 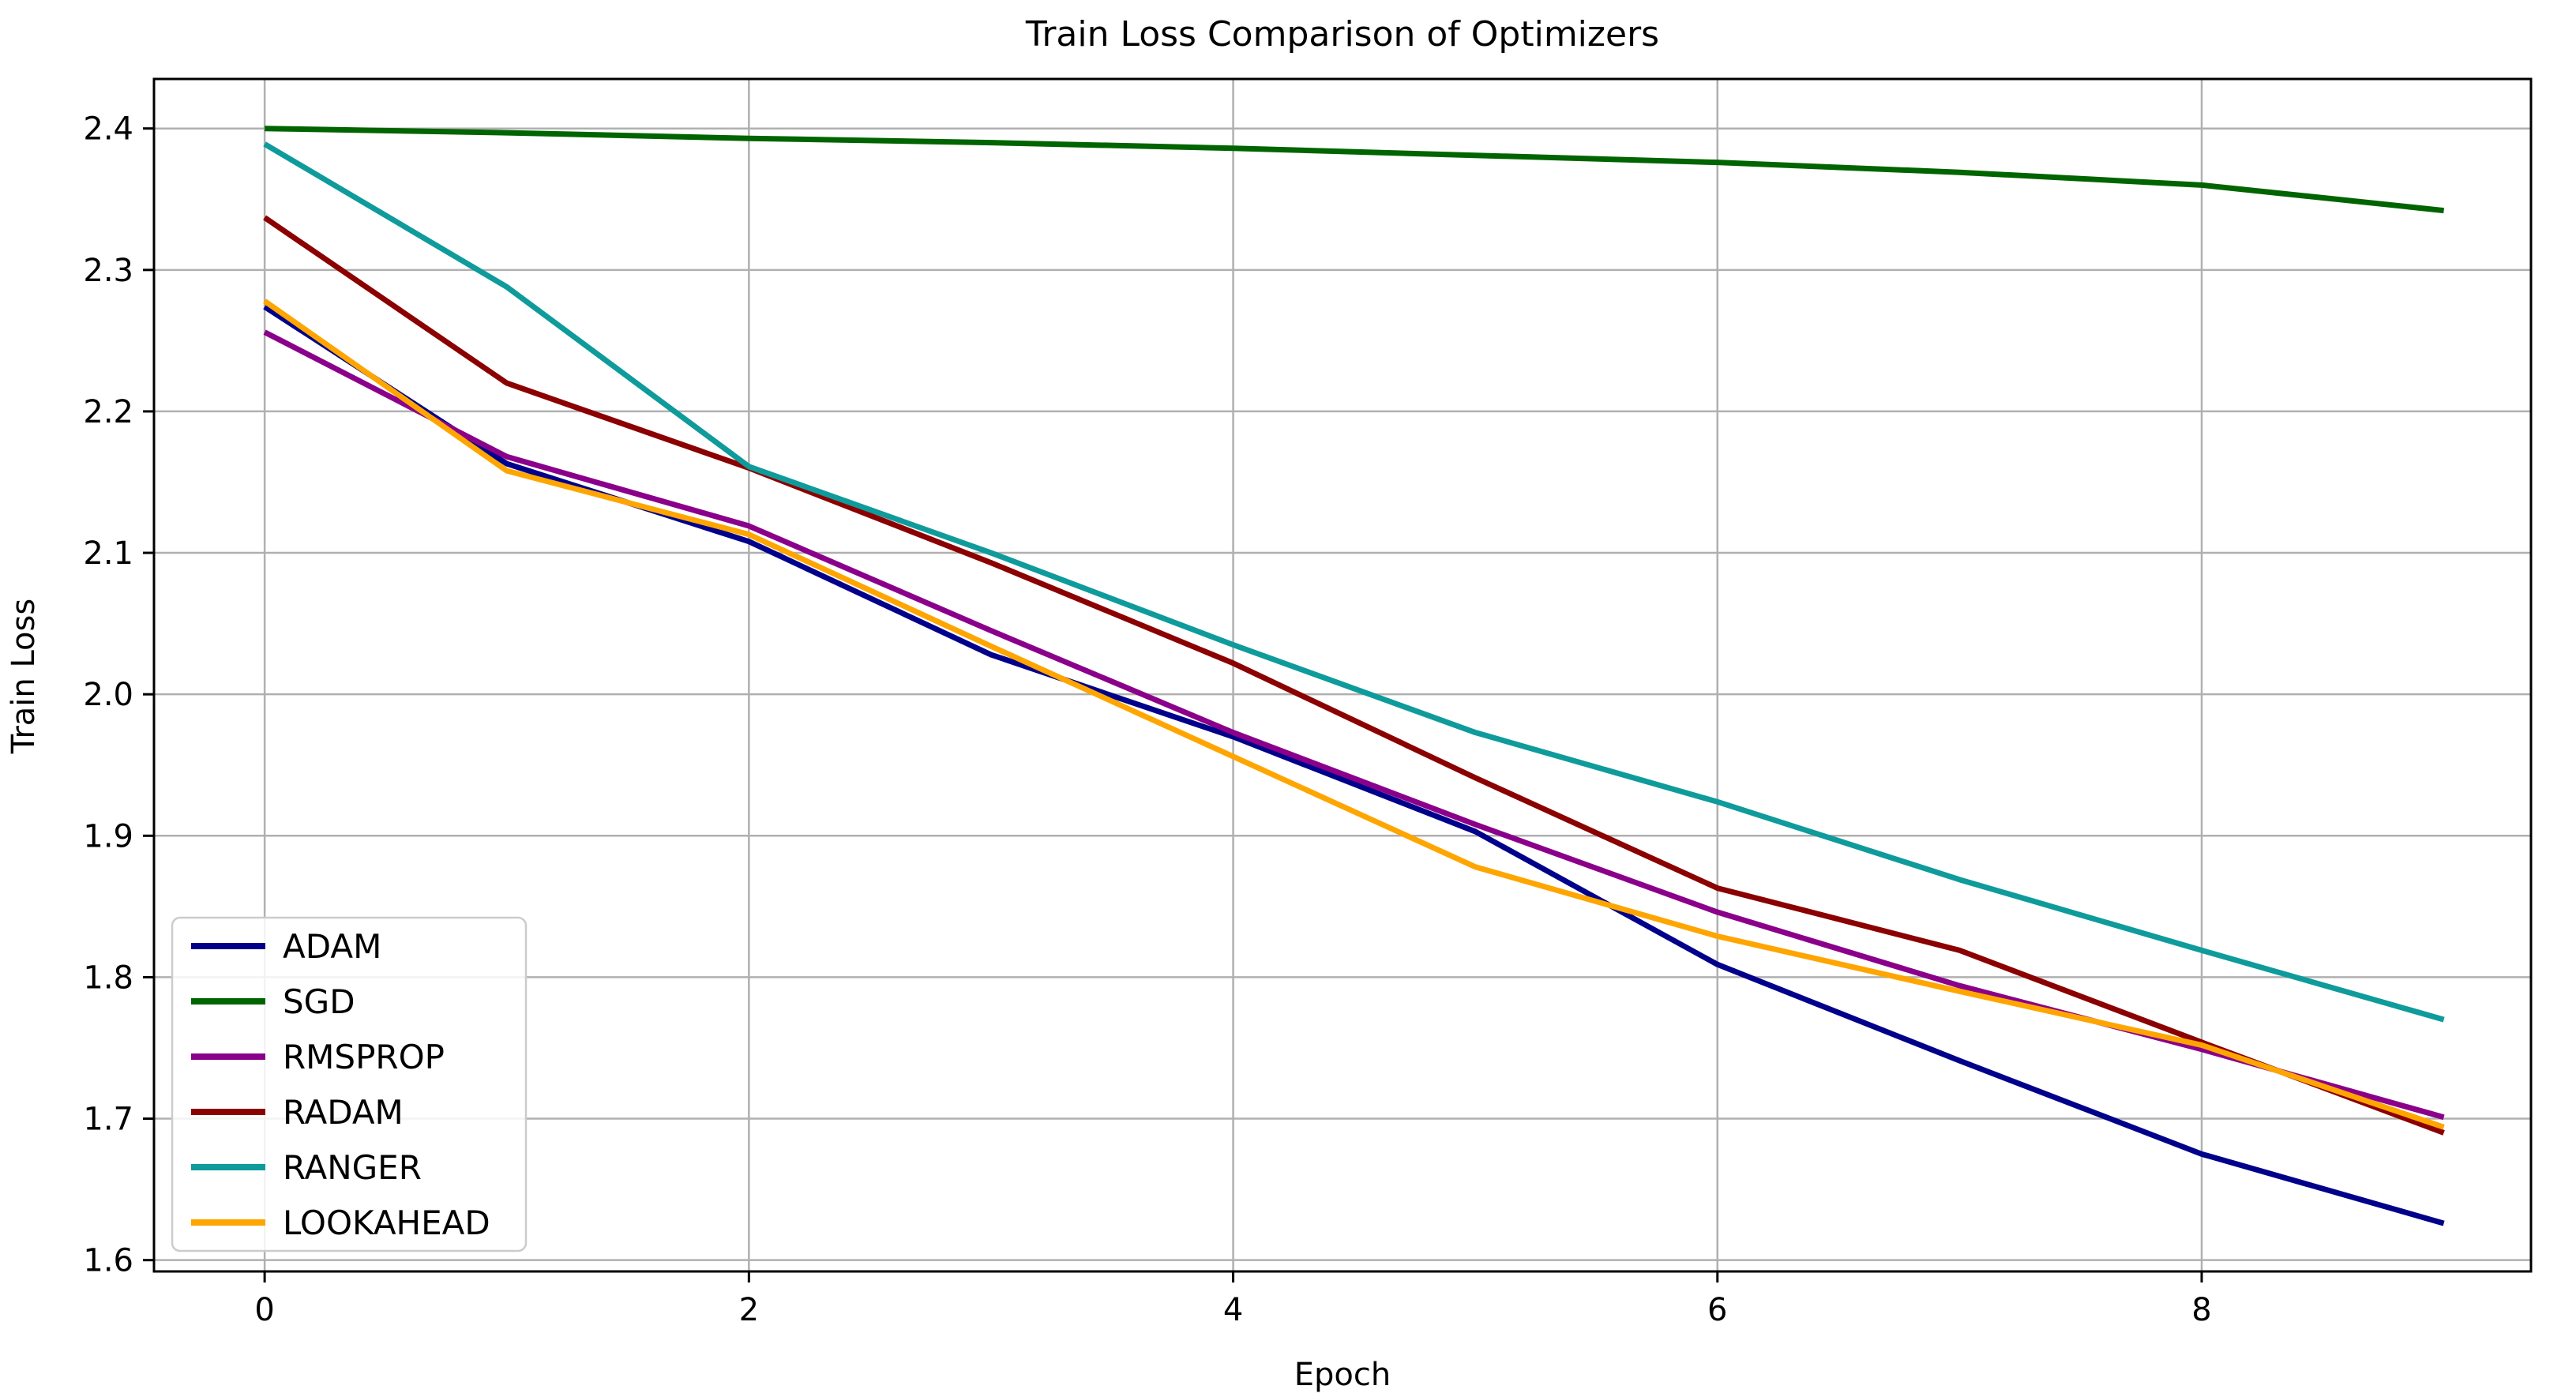 What do you see at coordinates (2201, 1310) in the screenshot?
I see `x-tick-label-8: 8` at bounding box center [2201, 1310].